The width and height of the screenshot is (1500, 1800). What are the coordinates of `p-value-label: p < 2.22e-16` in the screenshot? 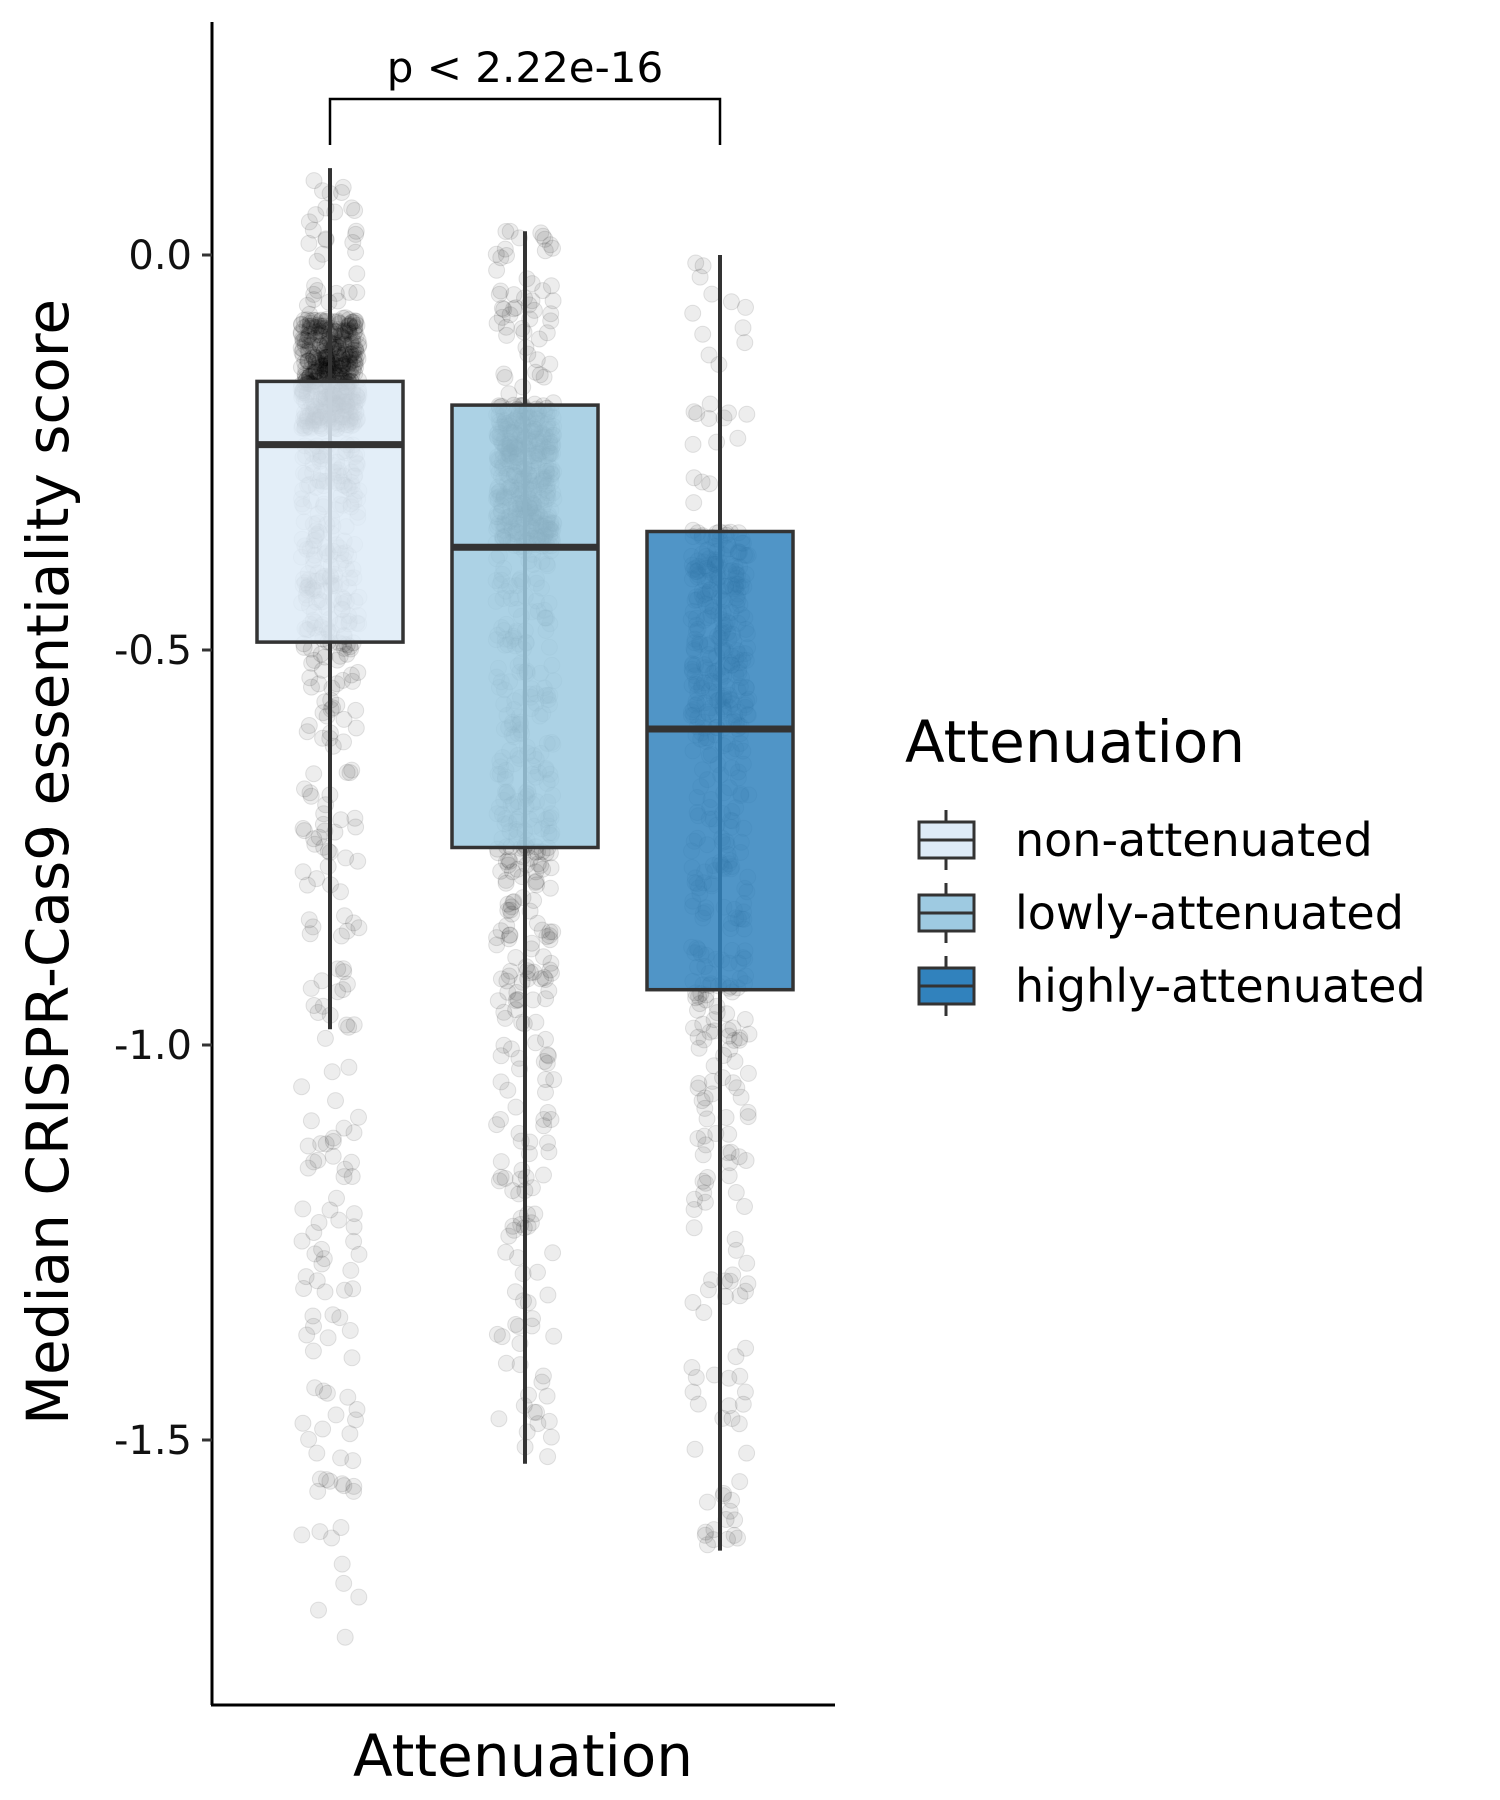 It's located at (525, 67).